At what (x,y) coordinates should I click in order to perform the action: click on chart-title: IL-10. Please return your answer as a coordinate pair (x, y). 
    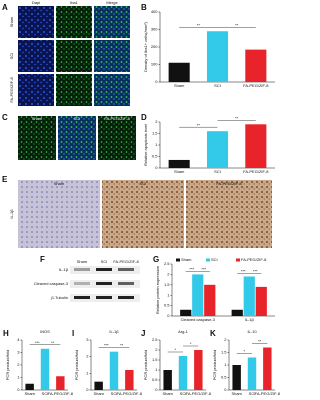
    Looking at the image, I should click on (252, 331).